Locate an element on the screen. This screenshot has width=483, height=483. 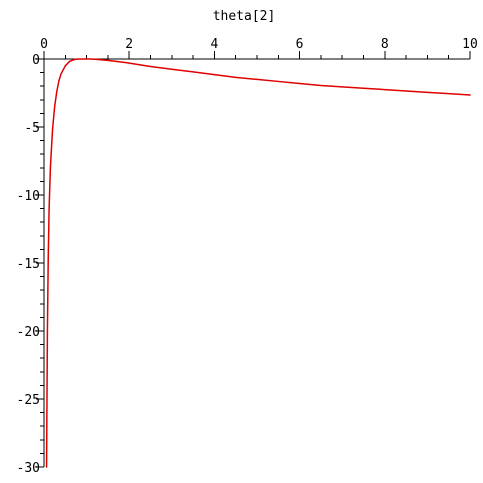
y-tick-label: -15 is located at coordinates (28, 264).